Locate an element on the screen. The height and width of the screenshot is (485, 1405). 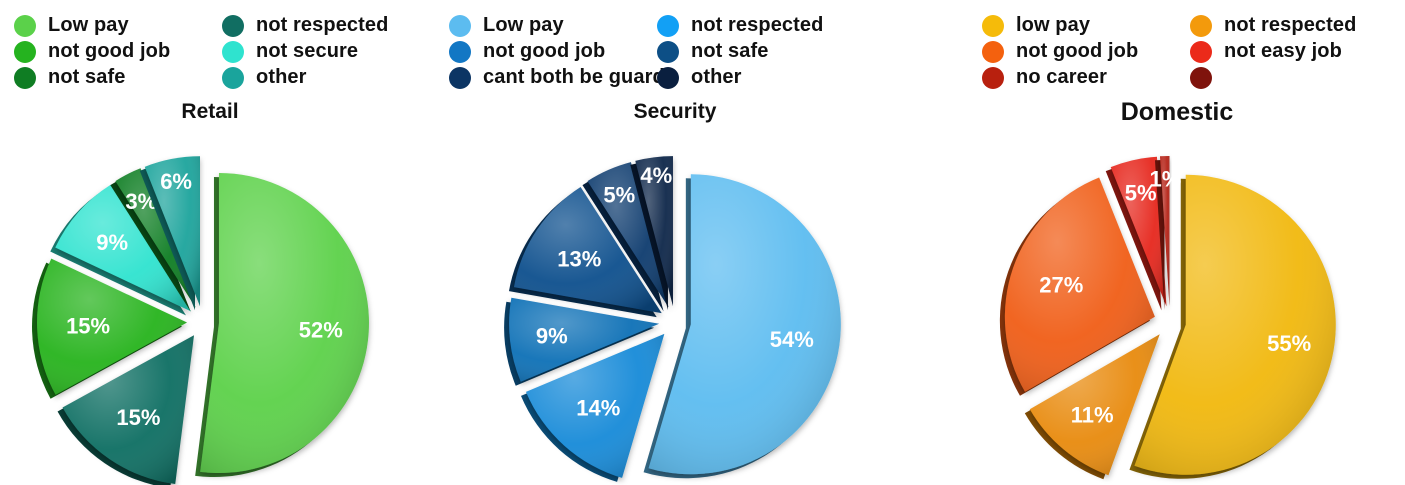
legend-label: no career is located at coordinates (1061, 77).